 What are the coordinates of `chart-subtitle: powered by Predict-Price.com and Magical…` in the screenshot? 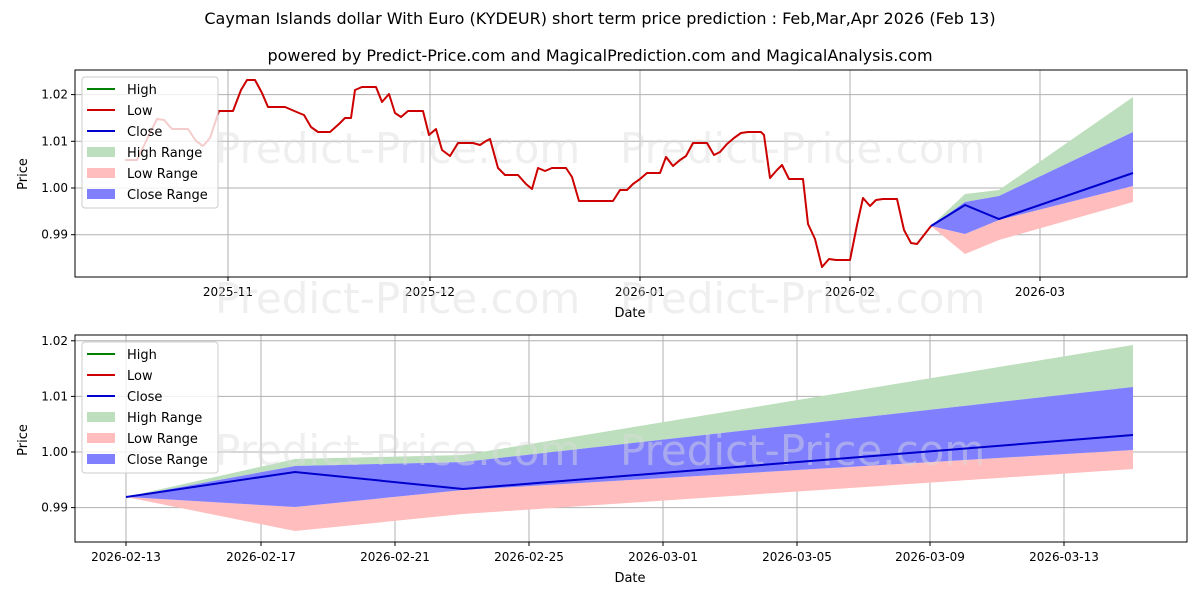 It's located at (600, 55).